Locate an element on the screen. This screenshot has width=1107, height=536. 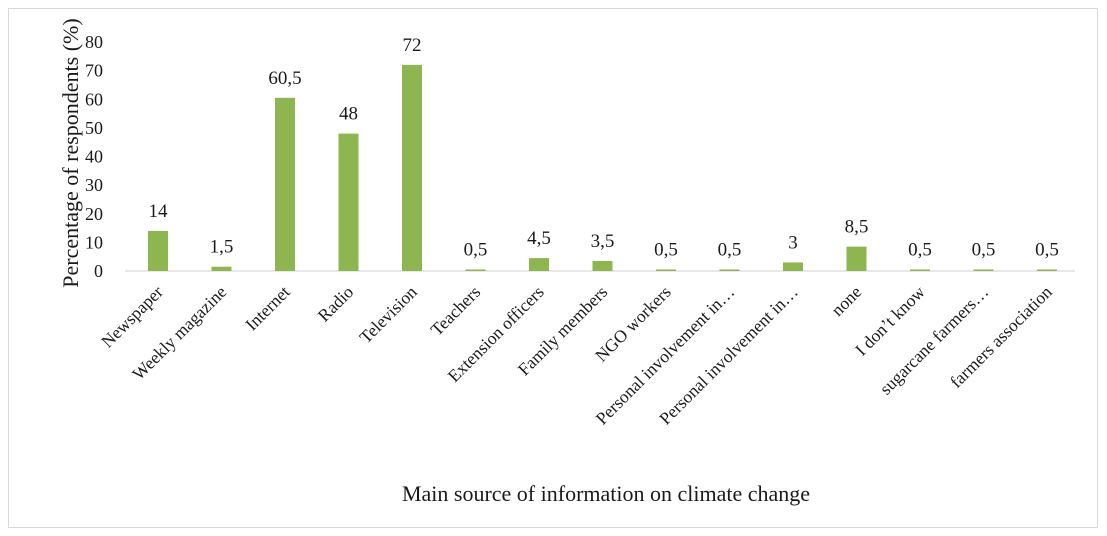
y-tick-label: 60 is located at coordinates (94, 99).